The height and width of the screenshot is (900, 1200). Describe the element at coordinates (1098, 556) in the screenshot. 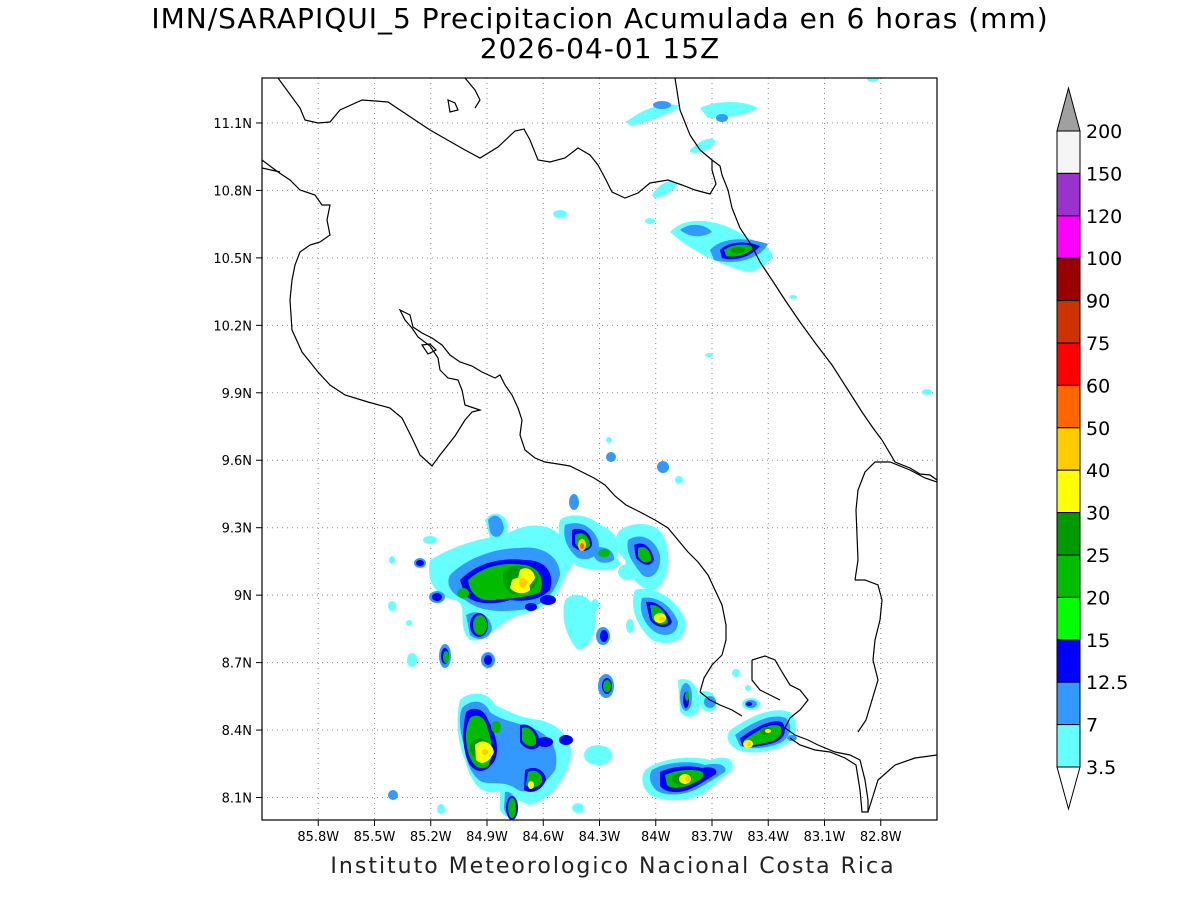

I see `colorbar-label: 25` at that location.